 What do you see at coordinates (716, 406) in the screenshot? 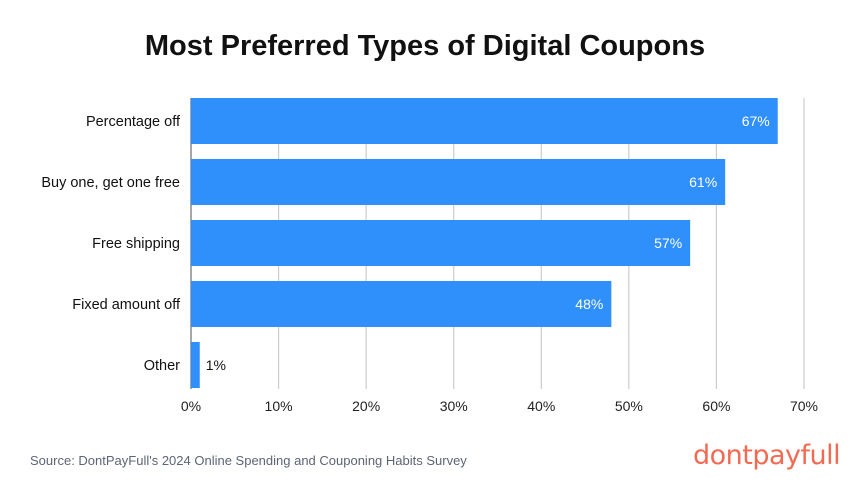
I see `x-tick-label: 60%` at bounding box center [716, 406].